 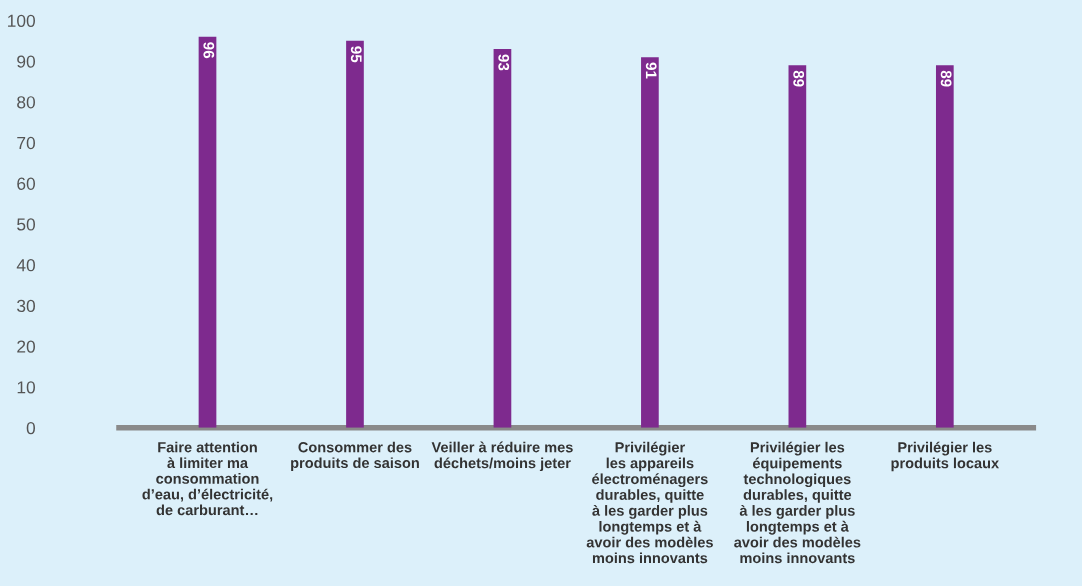 I want to click on y-tick-label: 100, so click(x=22, y=20).